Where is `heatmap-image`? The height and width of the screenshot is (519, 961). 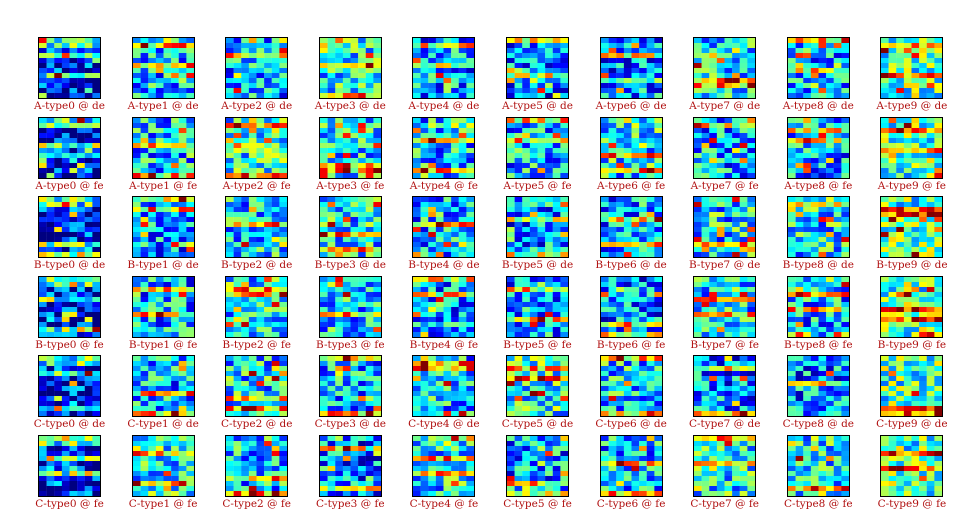 heatmap-image is located at coordinates (163, 68).